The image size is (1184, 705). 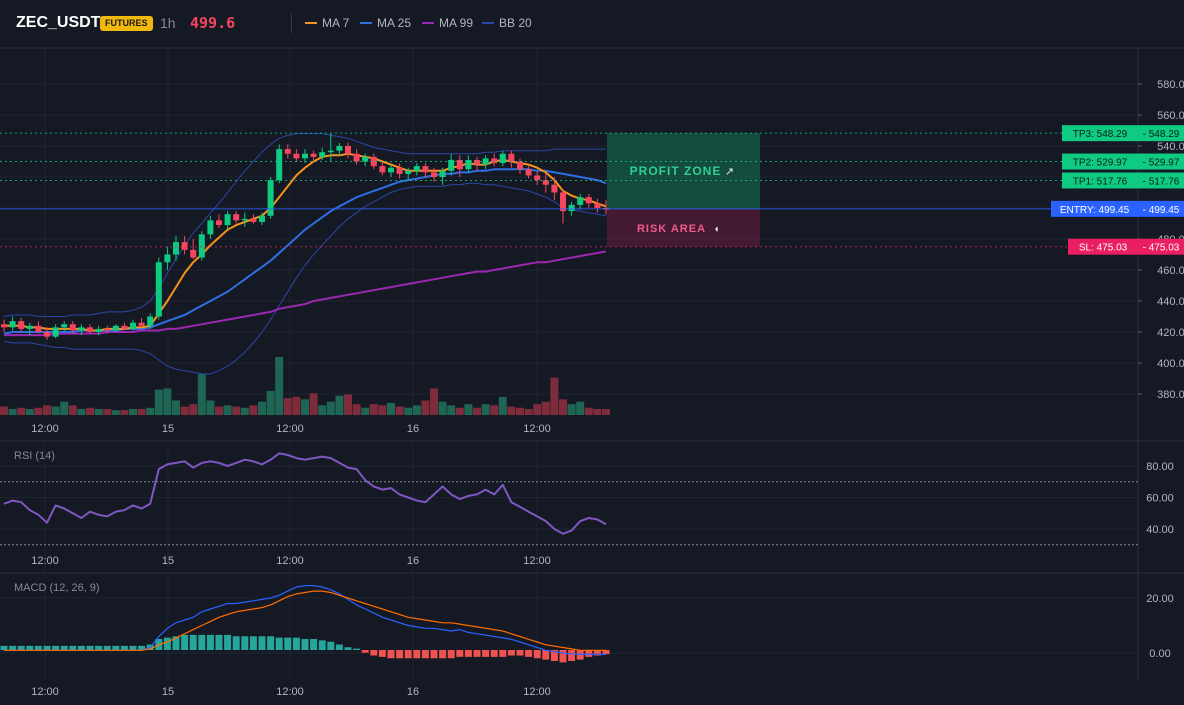 I want to click on macd-title: MACD (12, 26, 9), so click(x=57, y=588).